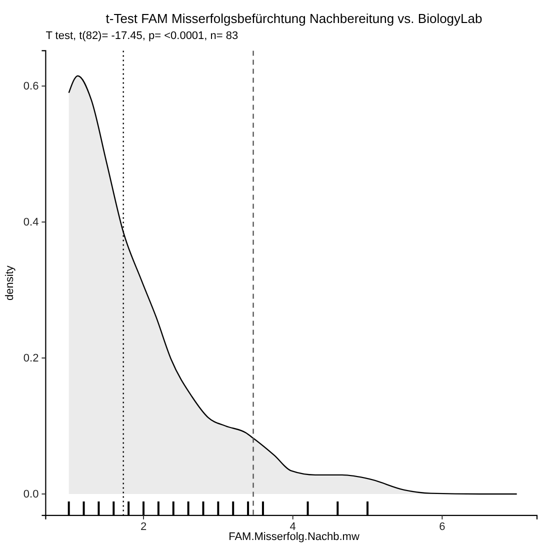 The height and width of the screenshot is (544, 539). I want to click on y-tick-label: 0.6, so click(31, 86).